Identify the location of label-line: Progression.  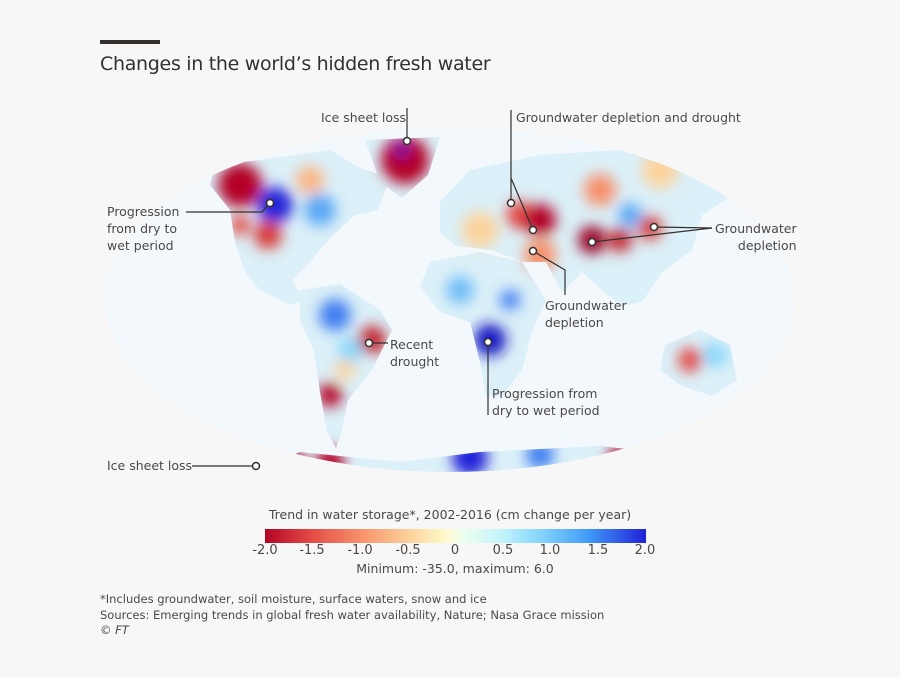
(143, 211).